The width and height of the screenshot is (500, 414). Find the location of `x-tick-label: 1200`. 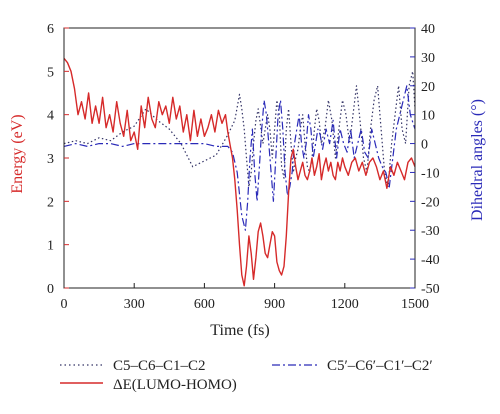

x-tick-label: 1200 is located at coordinates (345, 304).